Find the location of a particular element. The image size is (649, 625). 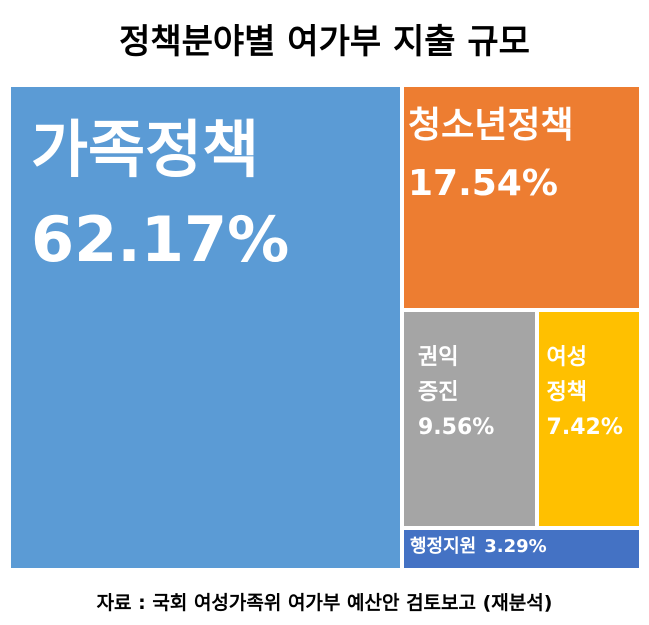

treemap-cell: 권익 증진 9.56% is located at coordinates (469, 418).